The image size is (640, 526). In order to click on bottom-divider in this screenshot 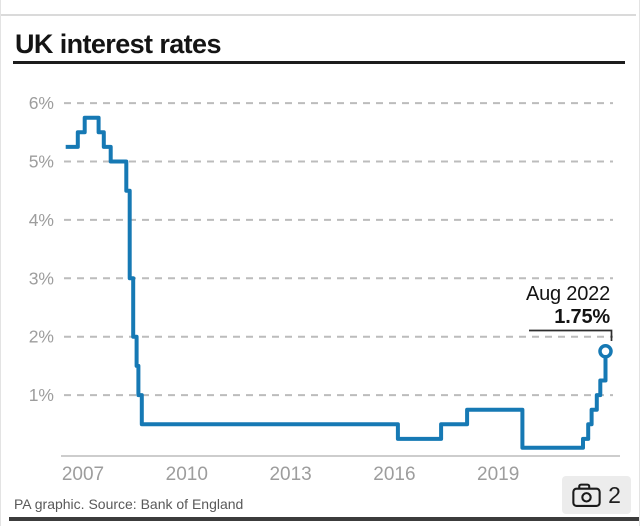, I will do `click(324, 519)`.